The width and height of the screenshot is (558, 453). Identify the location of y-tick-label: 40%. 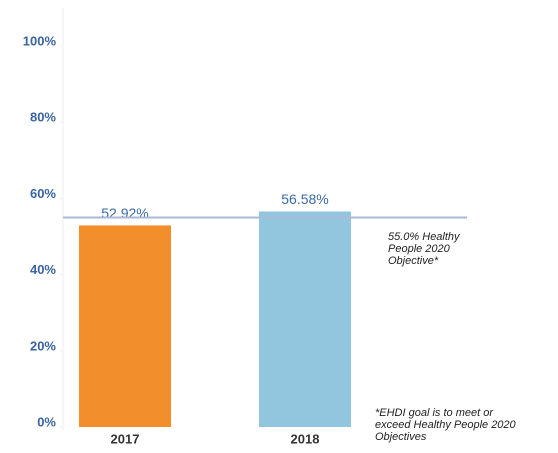
(43, 269).